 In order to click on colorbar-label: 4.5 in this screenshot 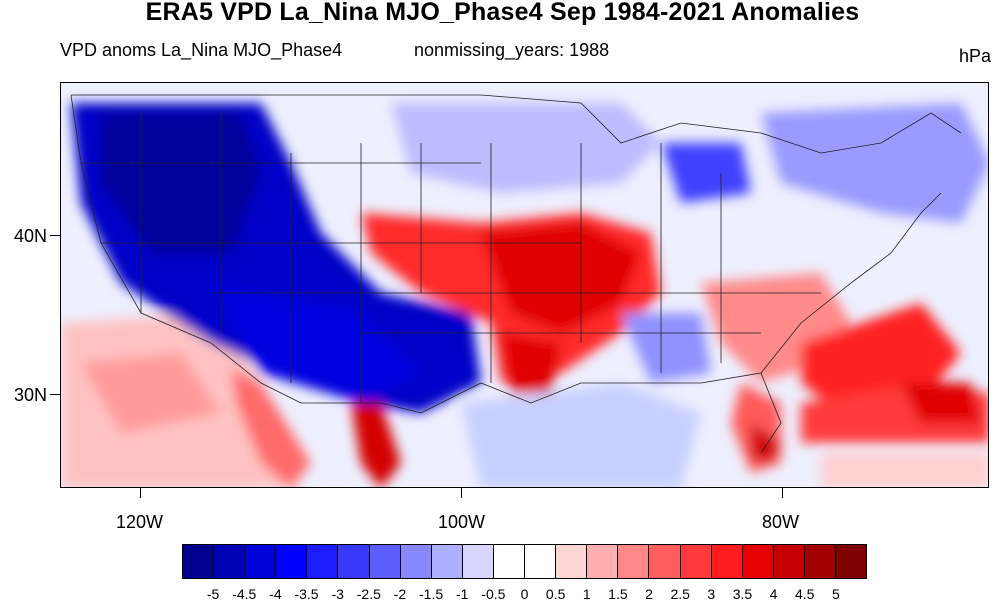, I will do `click(804, 594)`.